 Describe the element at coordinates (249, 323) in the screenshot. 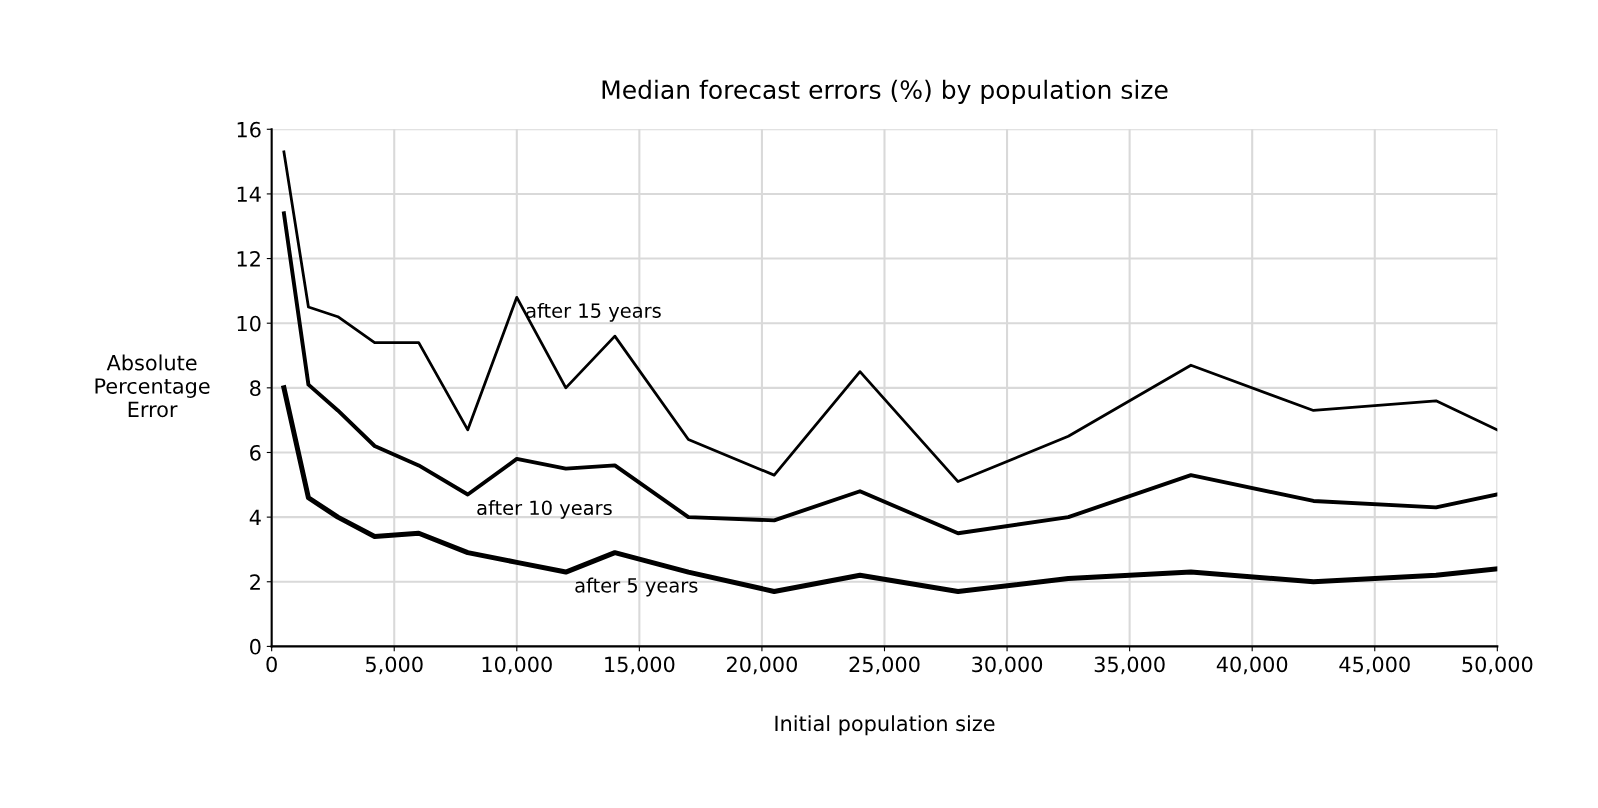

I see `y-tick-label: 10` at that location.